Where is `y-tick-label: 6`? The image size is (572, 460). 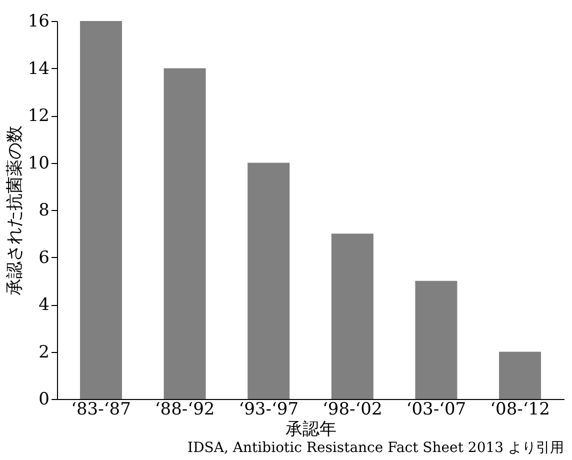 y-tick-label: 6 is located at coordinates (44, 258).